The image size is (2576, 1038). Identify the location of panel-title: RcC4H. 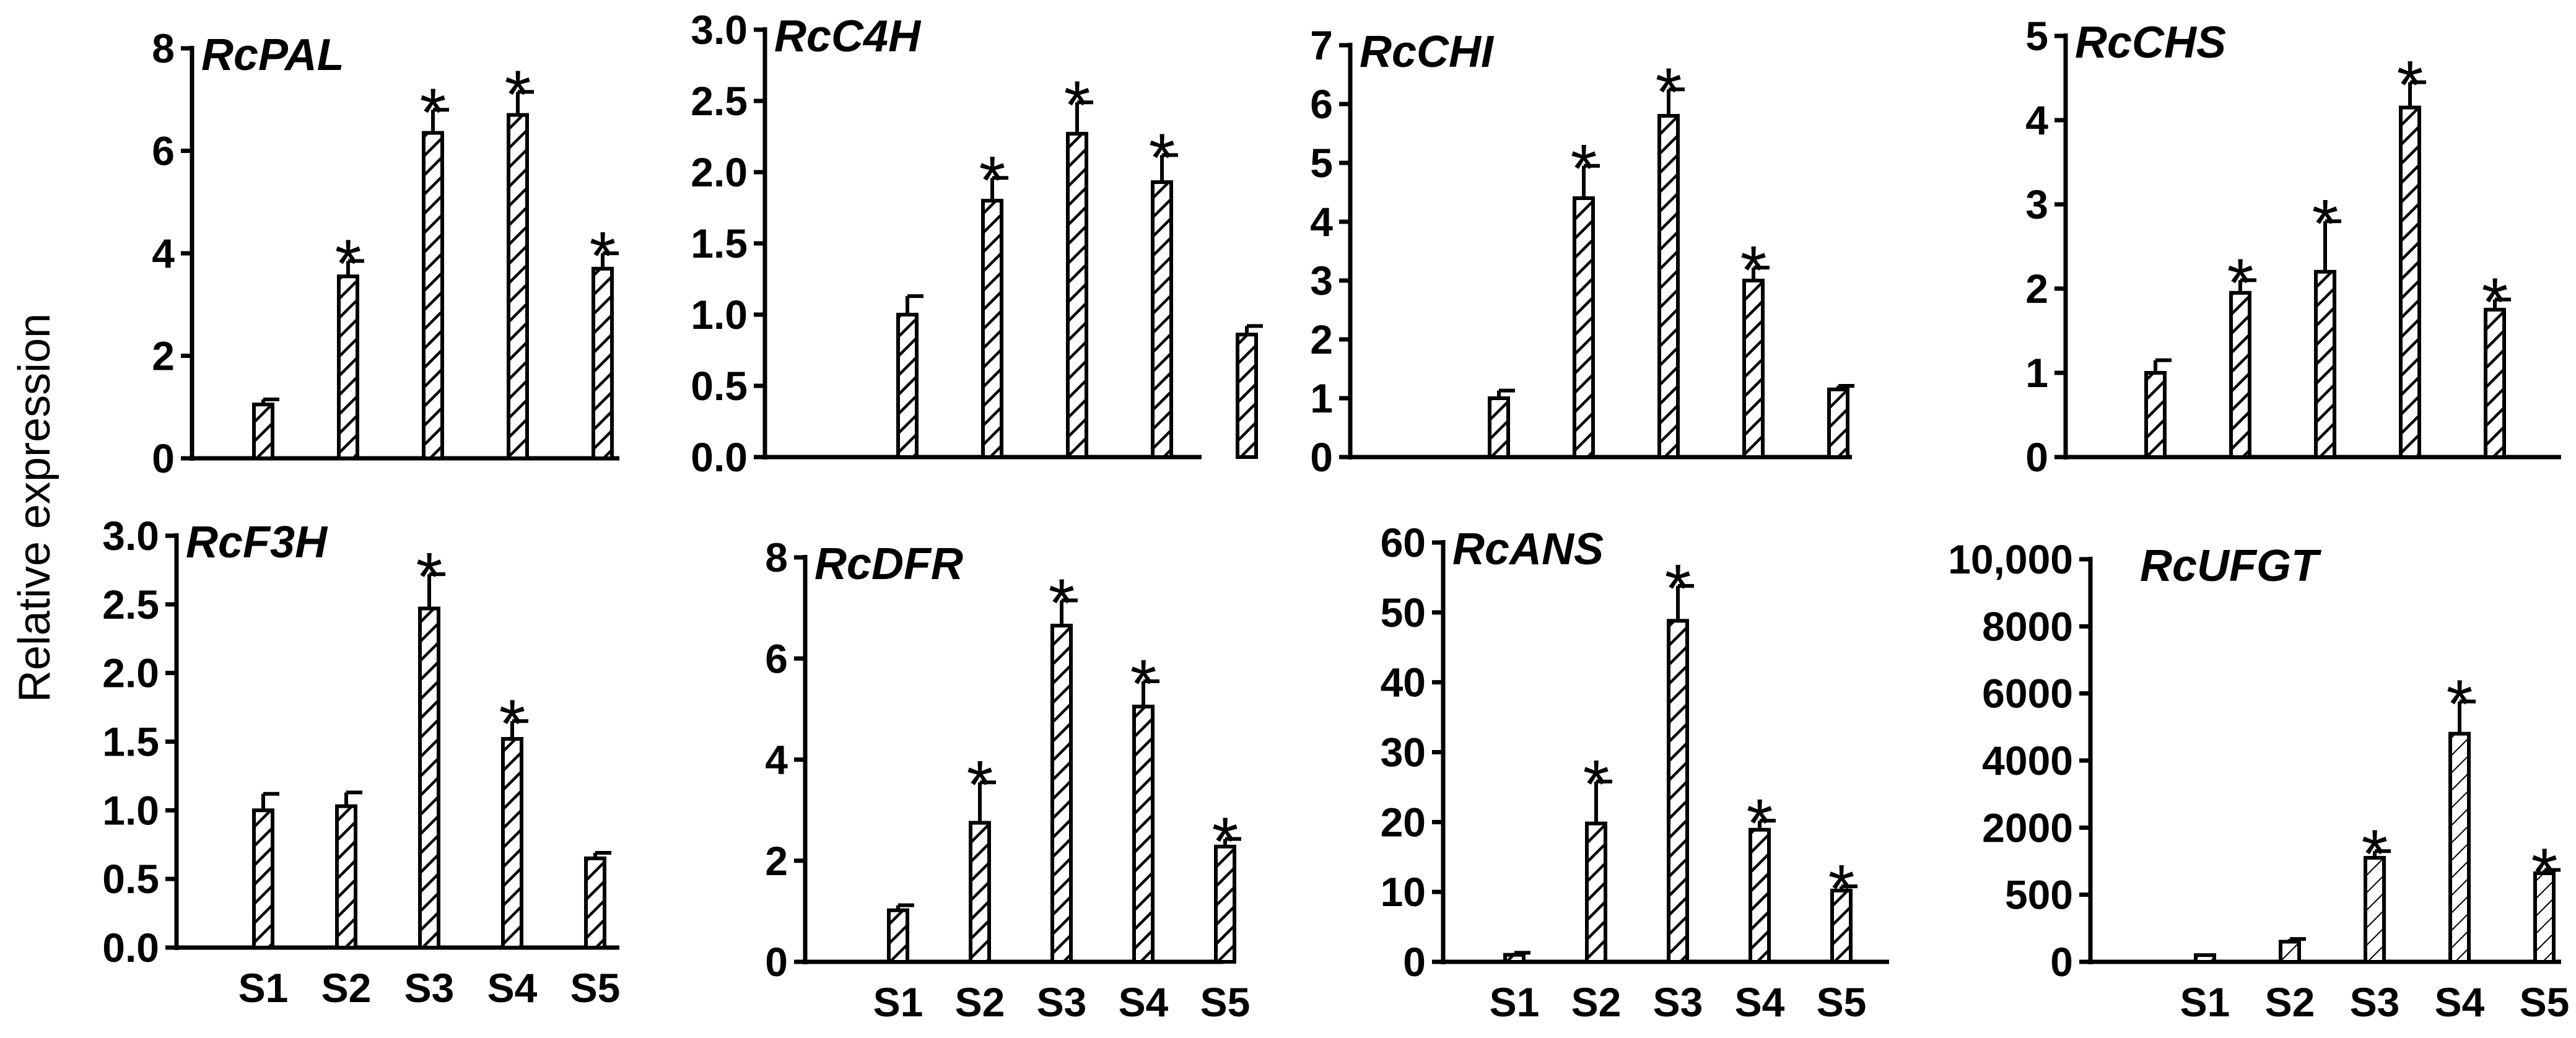
(848, 36).